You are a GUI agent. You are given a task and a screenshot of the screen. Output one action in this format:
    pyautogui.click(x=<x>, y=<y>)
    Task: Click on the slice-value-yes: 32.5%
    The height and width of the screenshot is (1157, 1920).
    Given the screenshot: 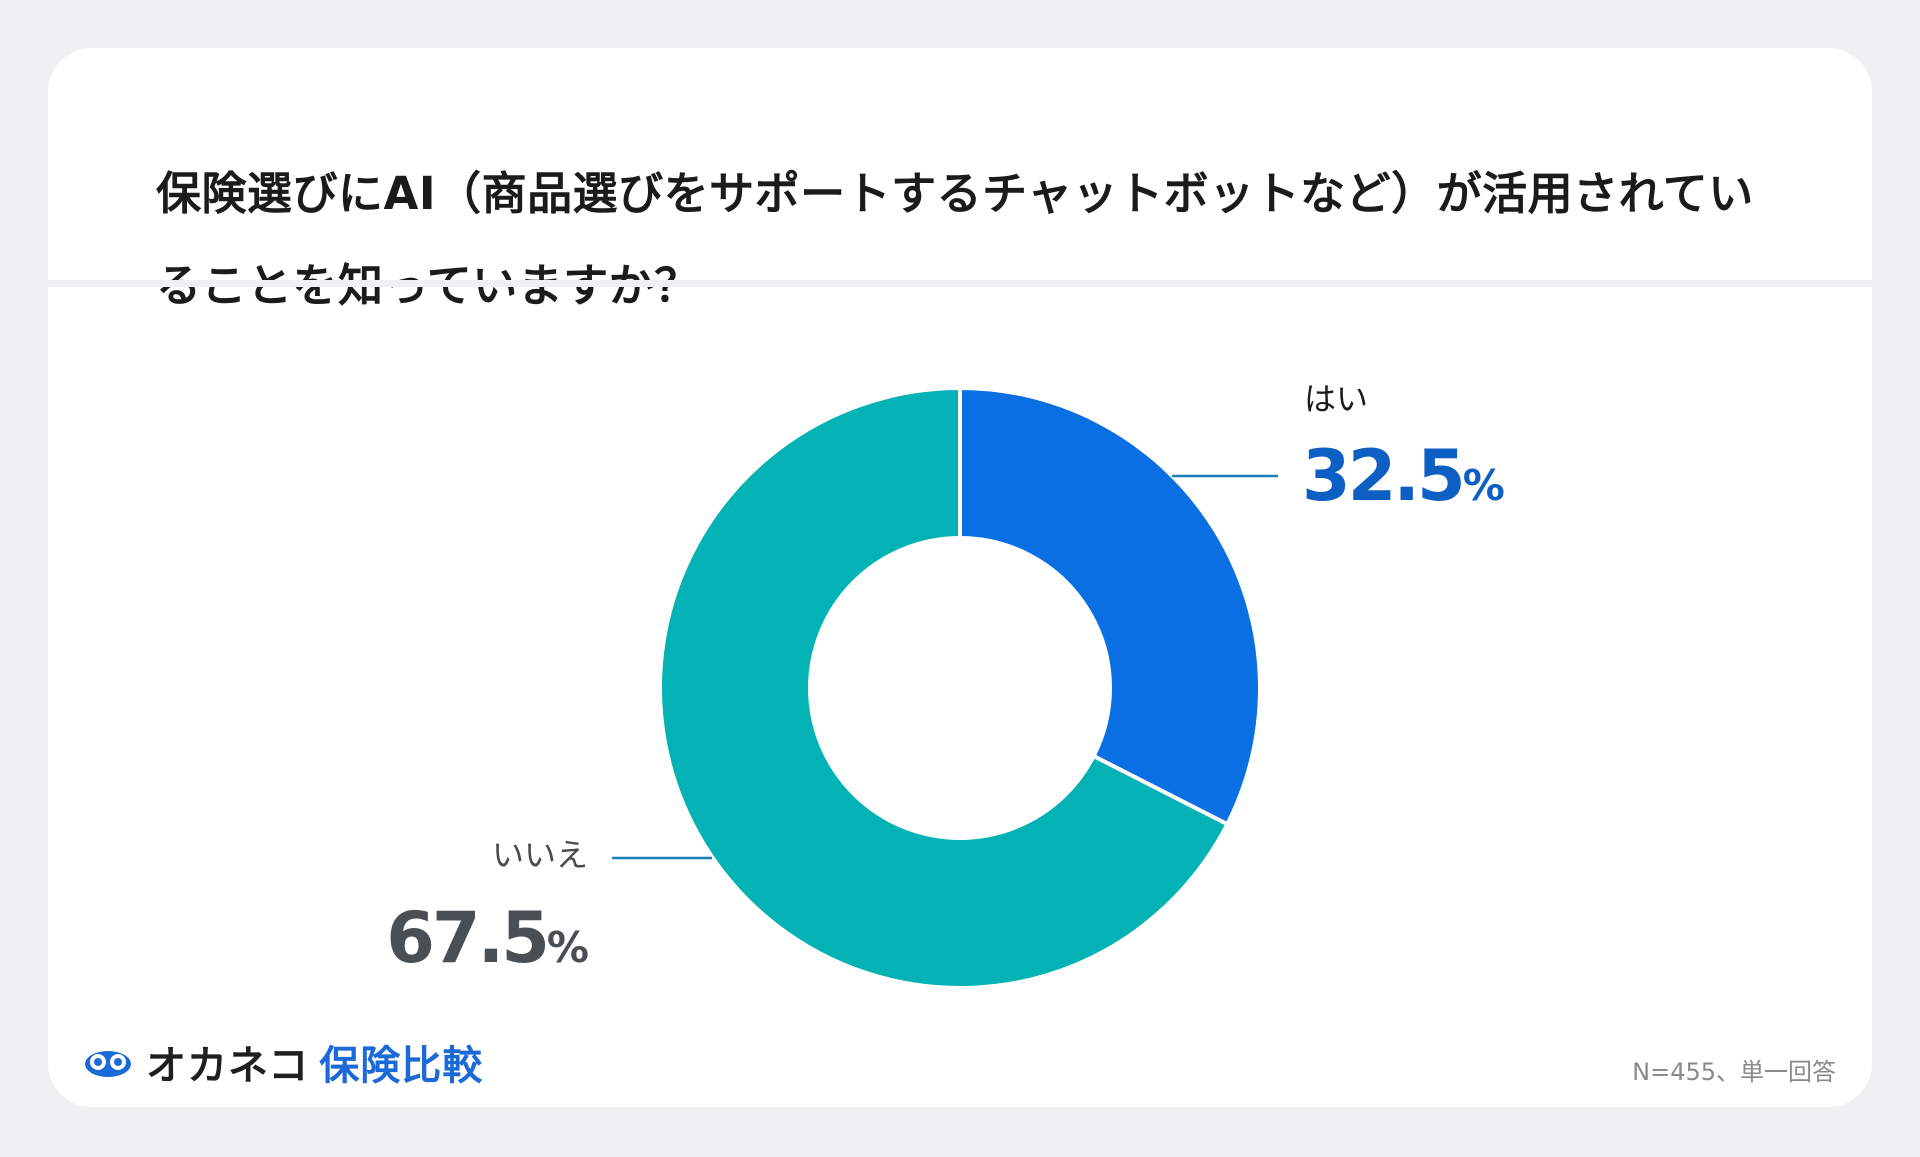 What is the action you would take?
    pyautogui.click(x=1403, y=476)
    